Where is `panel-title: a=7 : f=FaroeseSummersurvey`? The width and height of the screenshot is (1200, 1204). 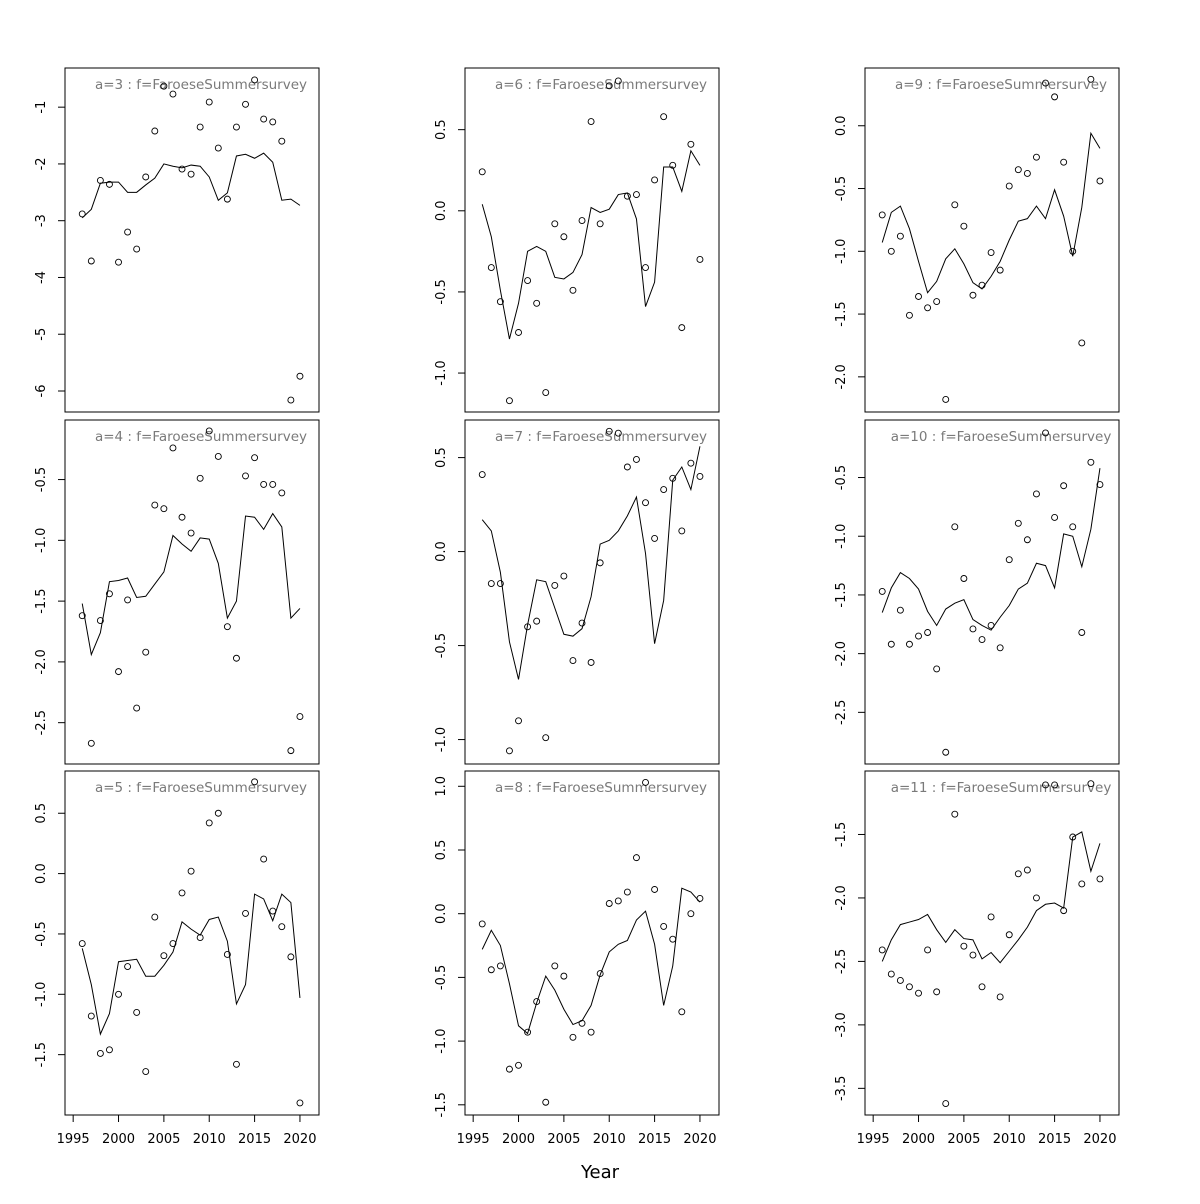
panel-title: a=7 : f=FaroeseSummersurvey is located at coordinates (601, 437).